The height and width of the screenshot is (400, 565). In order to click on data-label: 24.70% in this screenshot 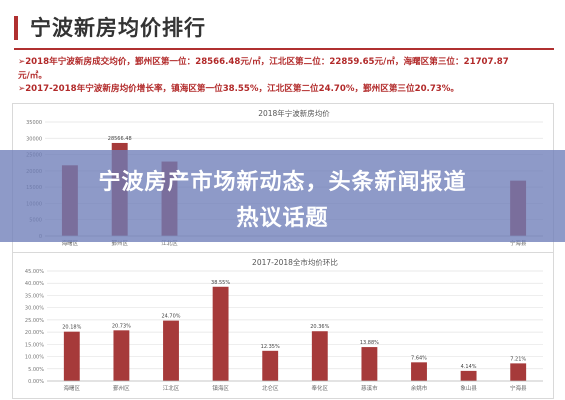, I will do `click(170, 317)`.